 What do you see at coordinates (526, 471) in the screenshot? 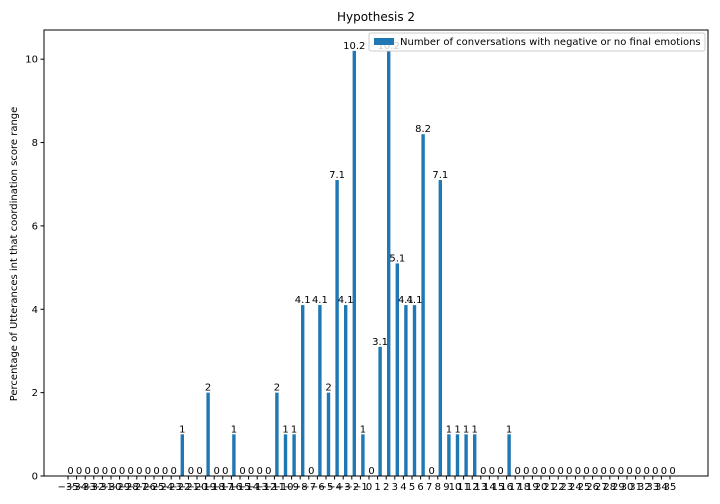
I see `data-label-18: 0` at bounding box center [526, 471].